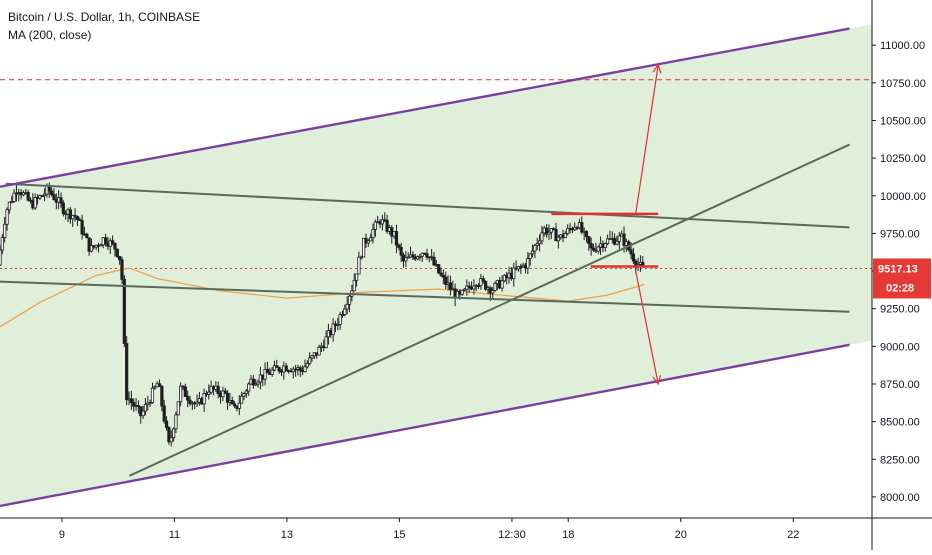  What do you see at coordinates (104, 17) in the screenshot?
I see `symbol-title: Bitcoin / U.S. Dollar, 1h, COINBASE` at bounding box center [104, 17].